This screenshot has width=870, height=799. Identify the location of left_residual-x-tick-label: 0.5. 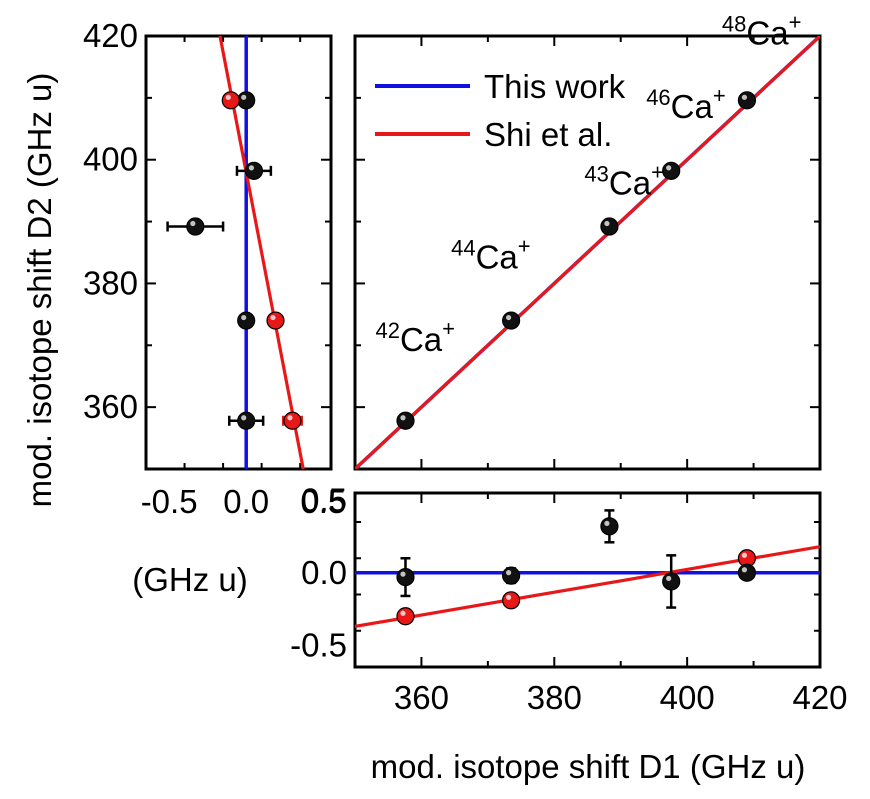
(323, 501).